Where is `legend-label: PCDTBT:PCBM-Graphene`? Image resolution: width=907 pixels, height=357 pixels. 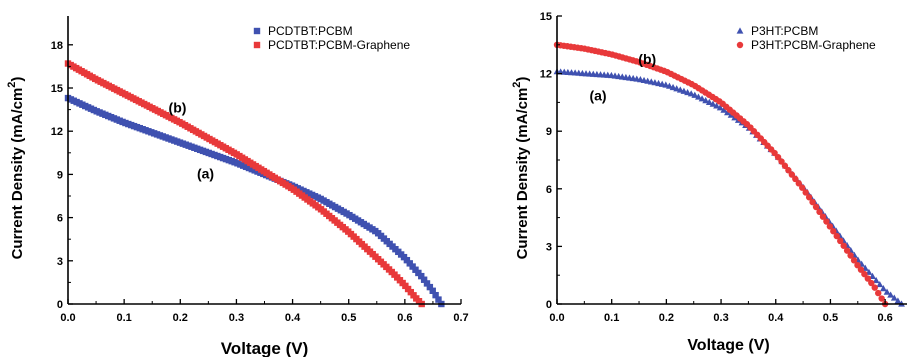
legend-label: PCDTBT:PCBM-Graphene is located at coordinates (339, 45).